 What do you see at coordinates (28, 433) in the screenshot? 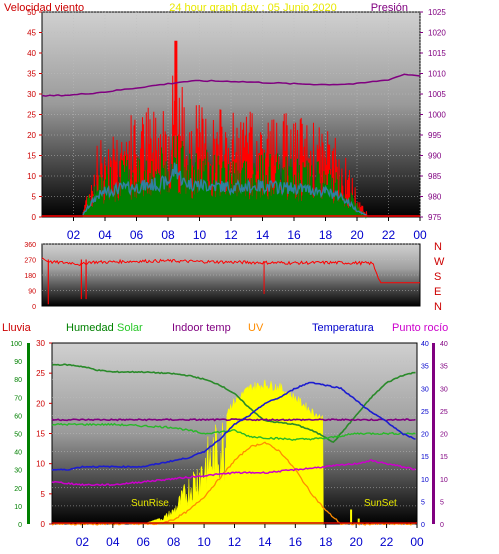
I see `rain-axis-bar` at bounding box center [28, 433].